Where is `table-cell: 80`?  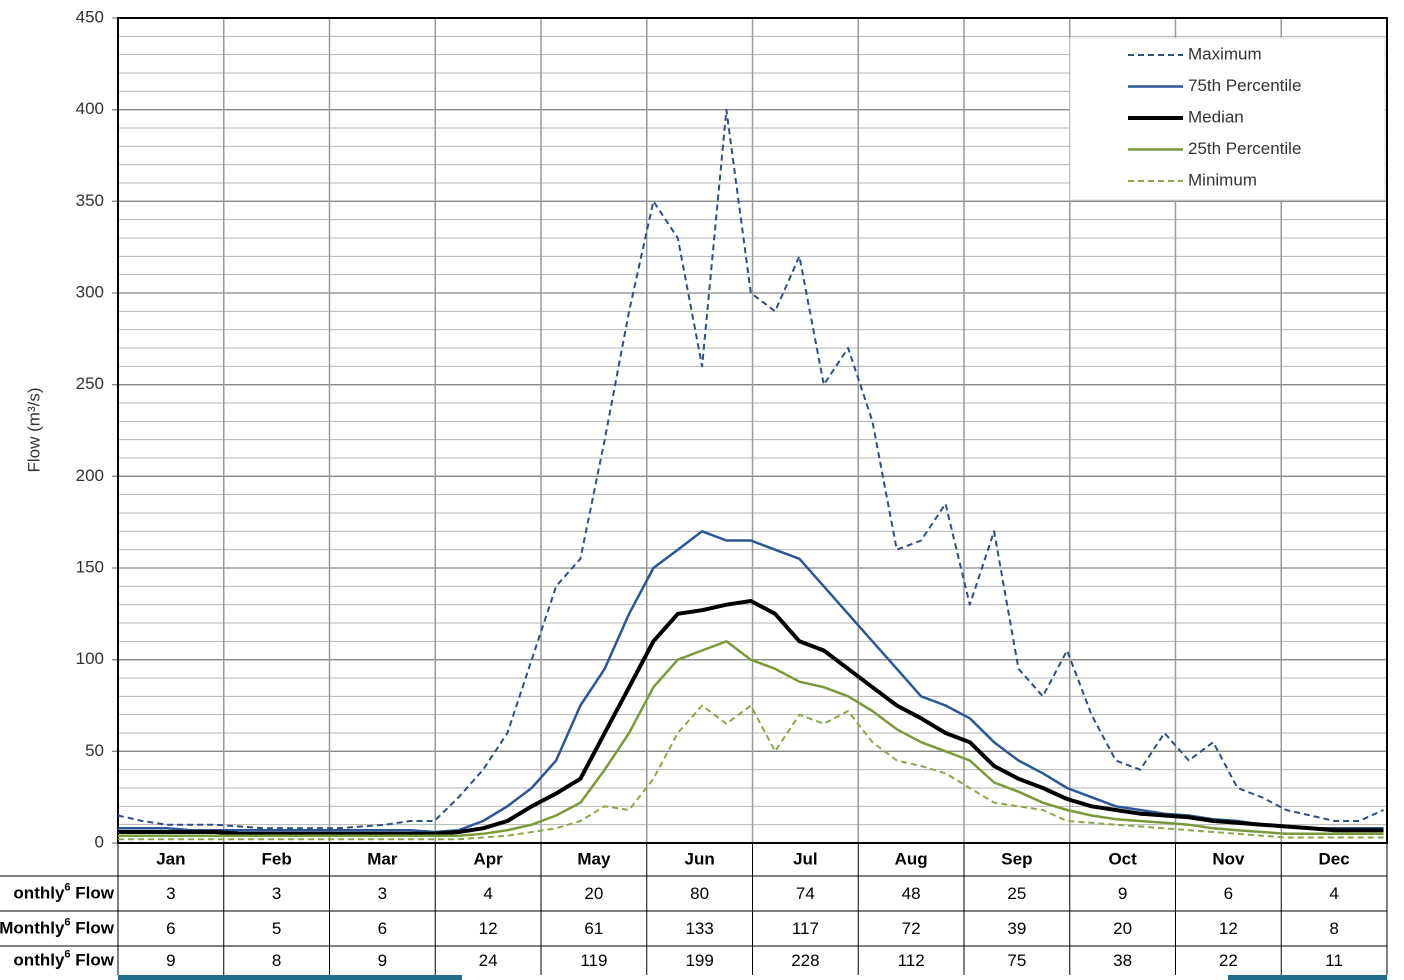 table-cell: 80 is located at coordinates (699, 893).